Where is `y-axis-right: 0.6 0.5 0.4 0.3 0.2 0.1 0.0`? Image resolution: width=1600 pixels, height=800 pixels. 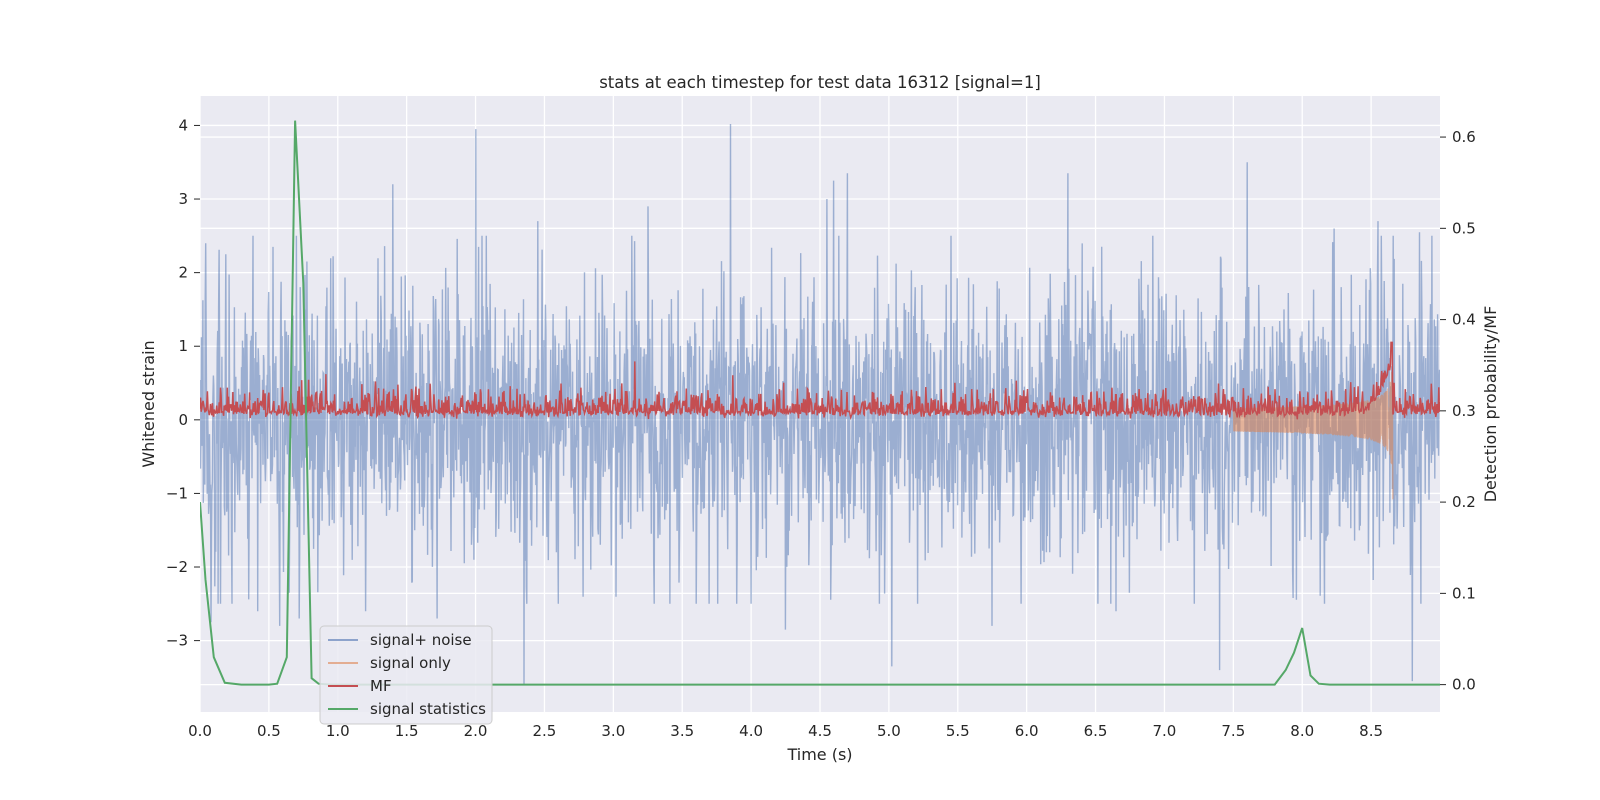
y-axis-right: 0.6 0.5 0.4 0.3 0.2 0.1 0.0 is located at coordinates (1458, 411).